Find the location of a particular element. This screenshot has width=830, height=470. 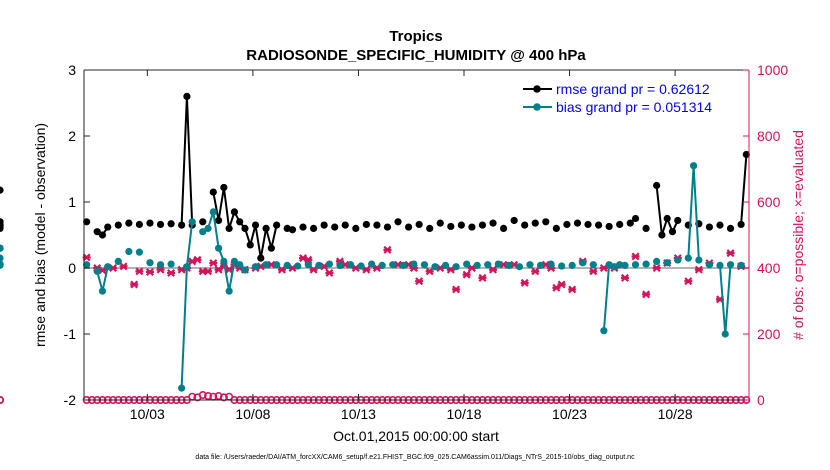

y2-tick-label: 600 is located at coordinates (769, 202).